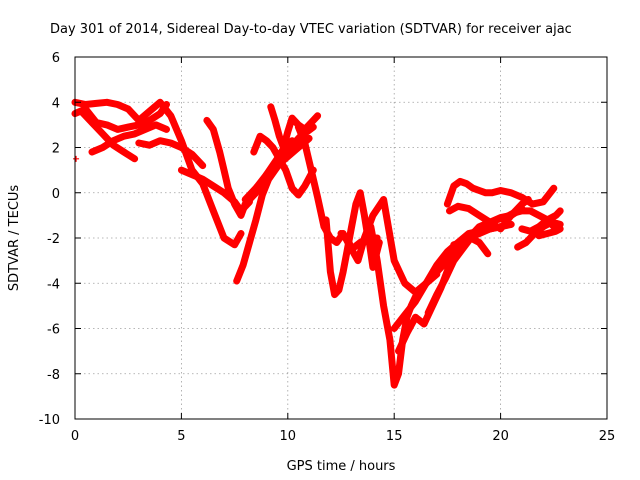 The height and width of the screenshot is (480, 640). I want to click on y-tick-label: -6, so click(53, 330).